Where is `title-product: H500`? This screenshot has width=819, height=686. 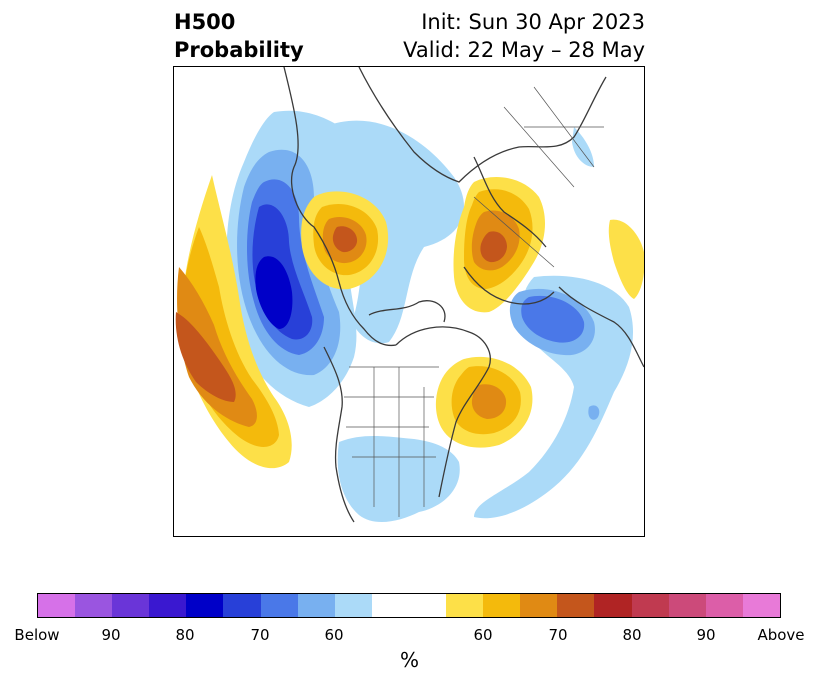 title-product: H500 is located at coordinates (205, 22).